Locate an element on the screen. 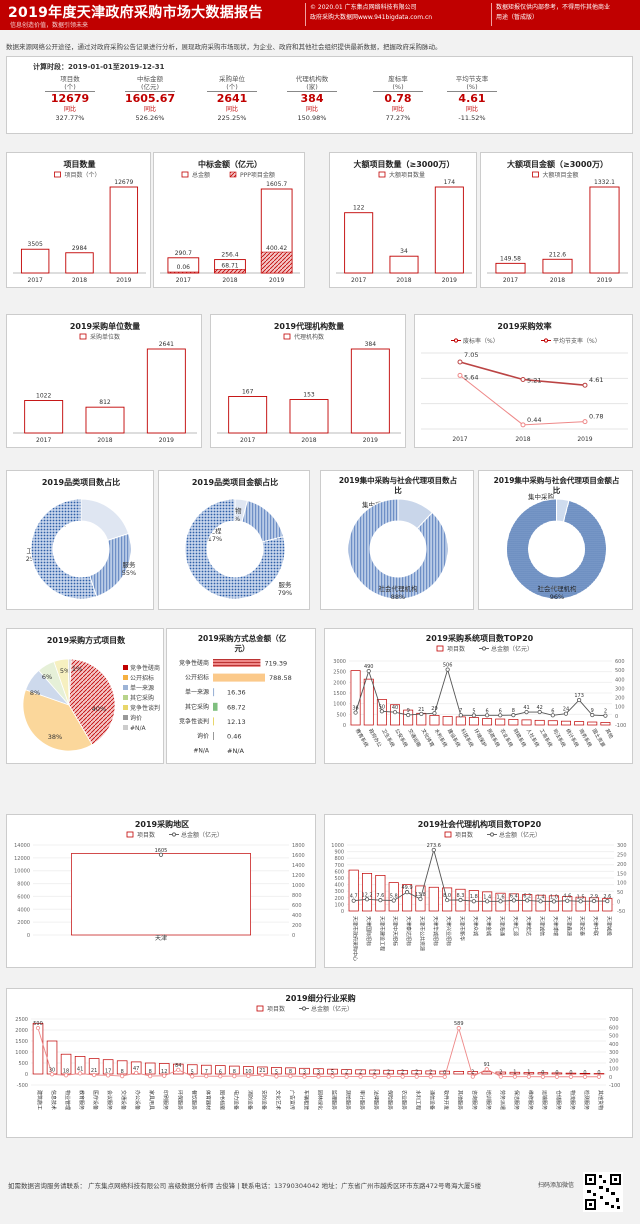  point-label: 5 is located at coordinates (192, 1072).